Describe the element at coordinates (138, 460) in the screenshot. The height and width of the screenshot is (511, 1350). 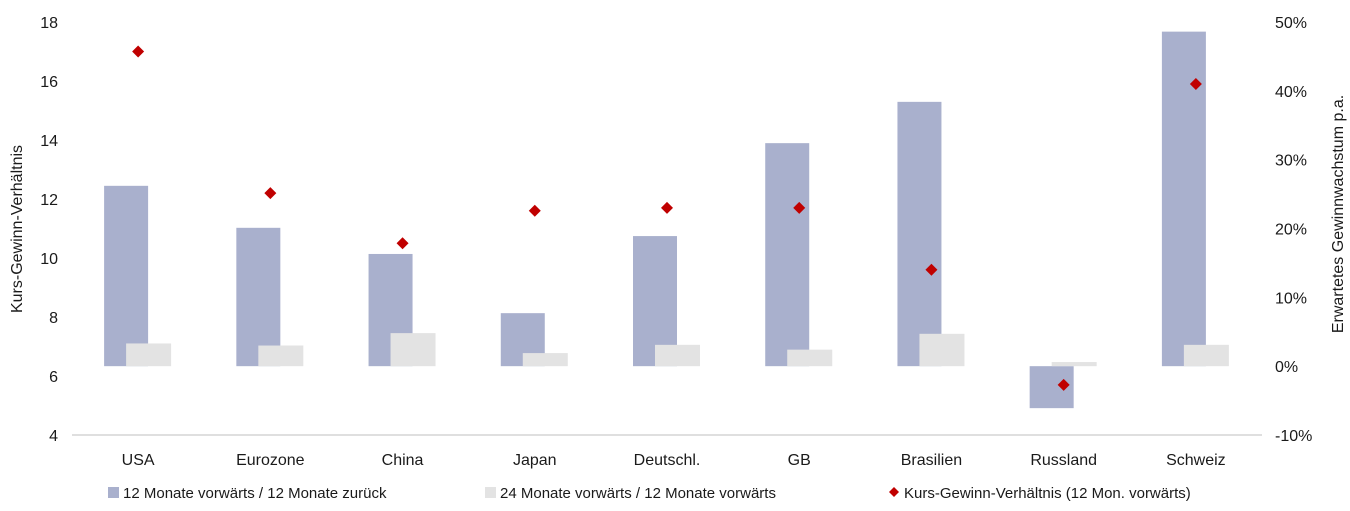
I see `x-tick-label: USA` at that location.